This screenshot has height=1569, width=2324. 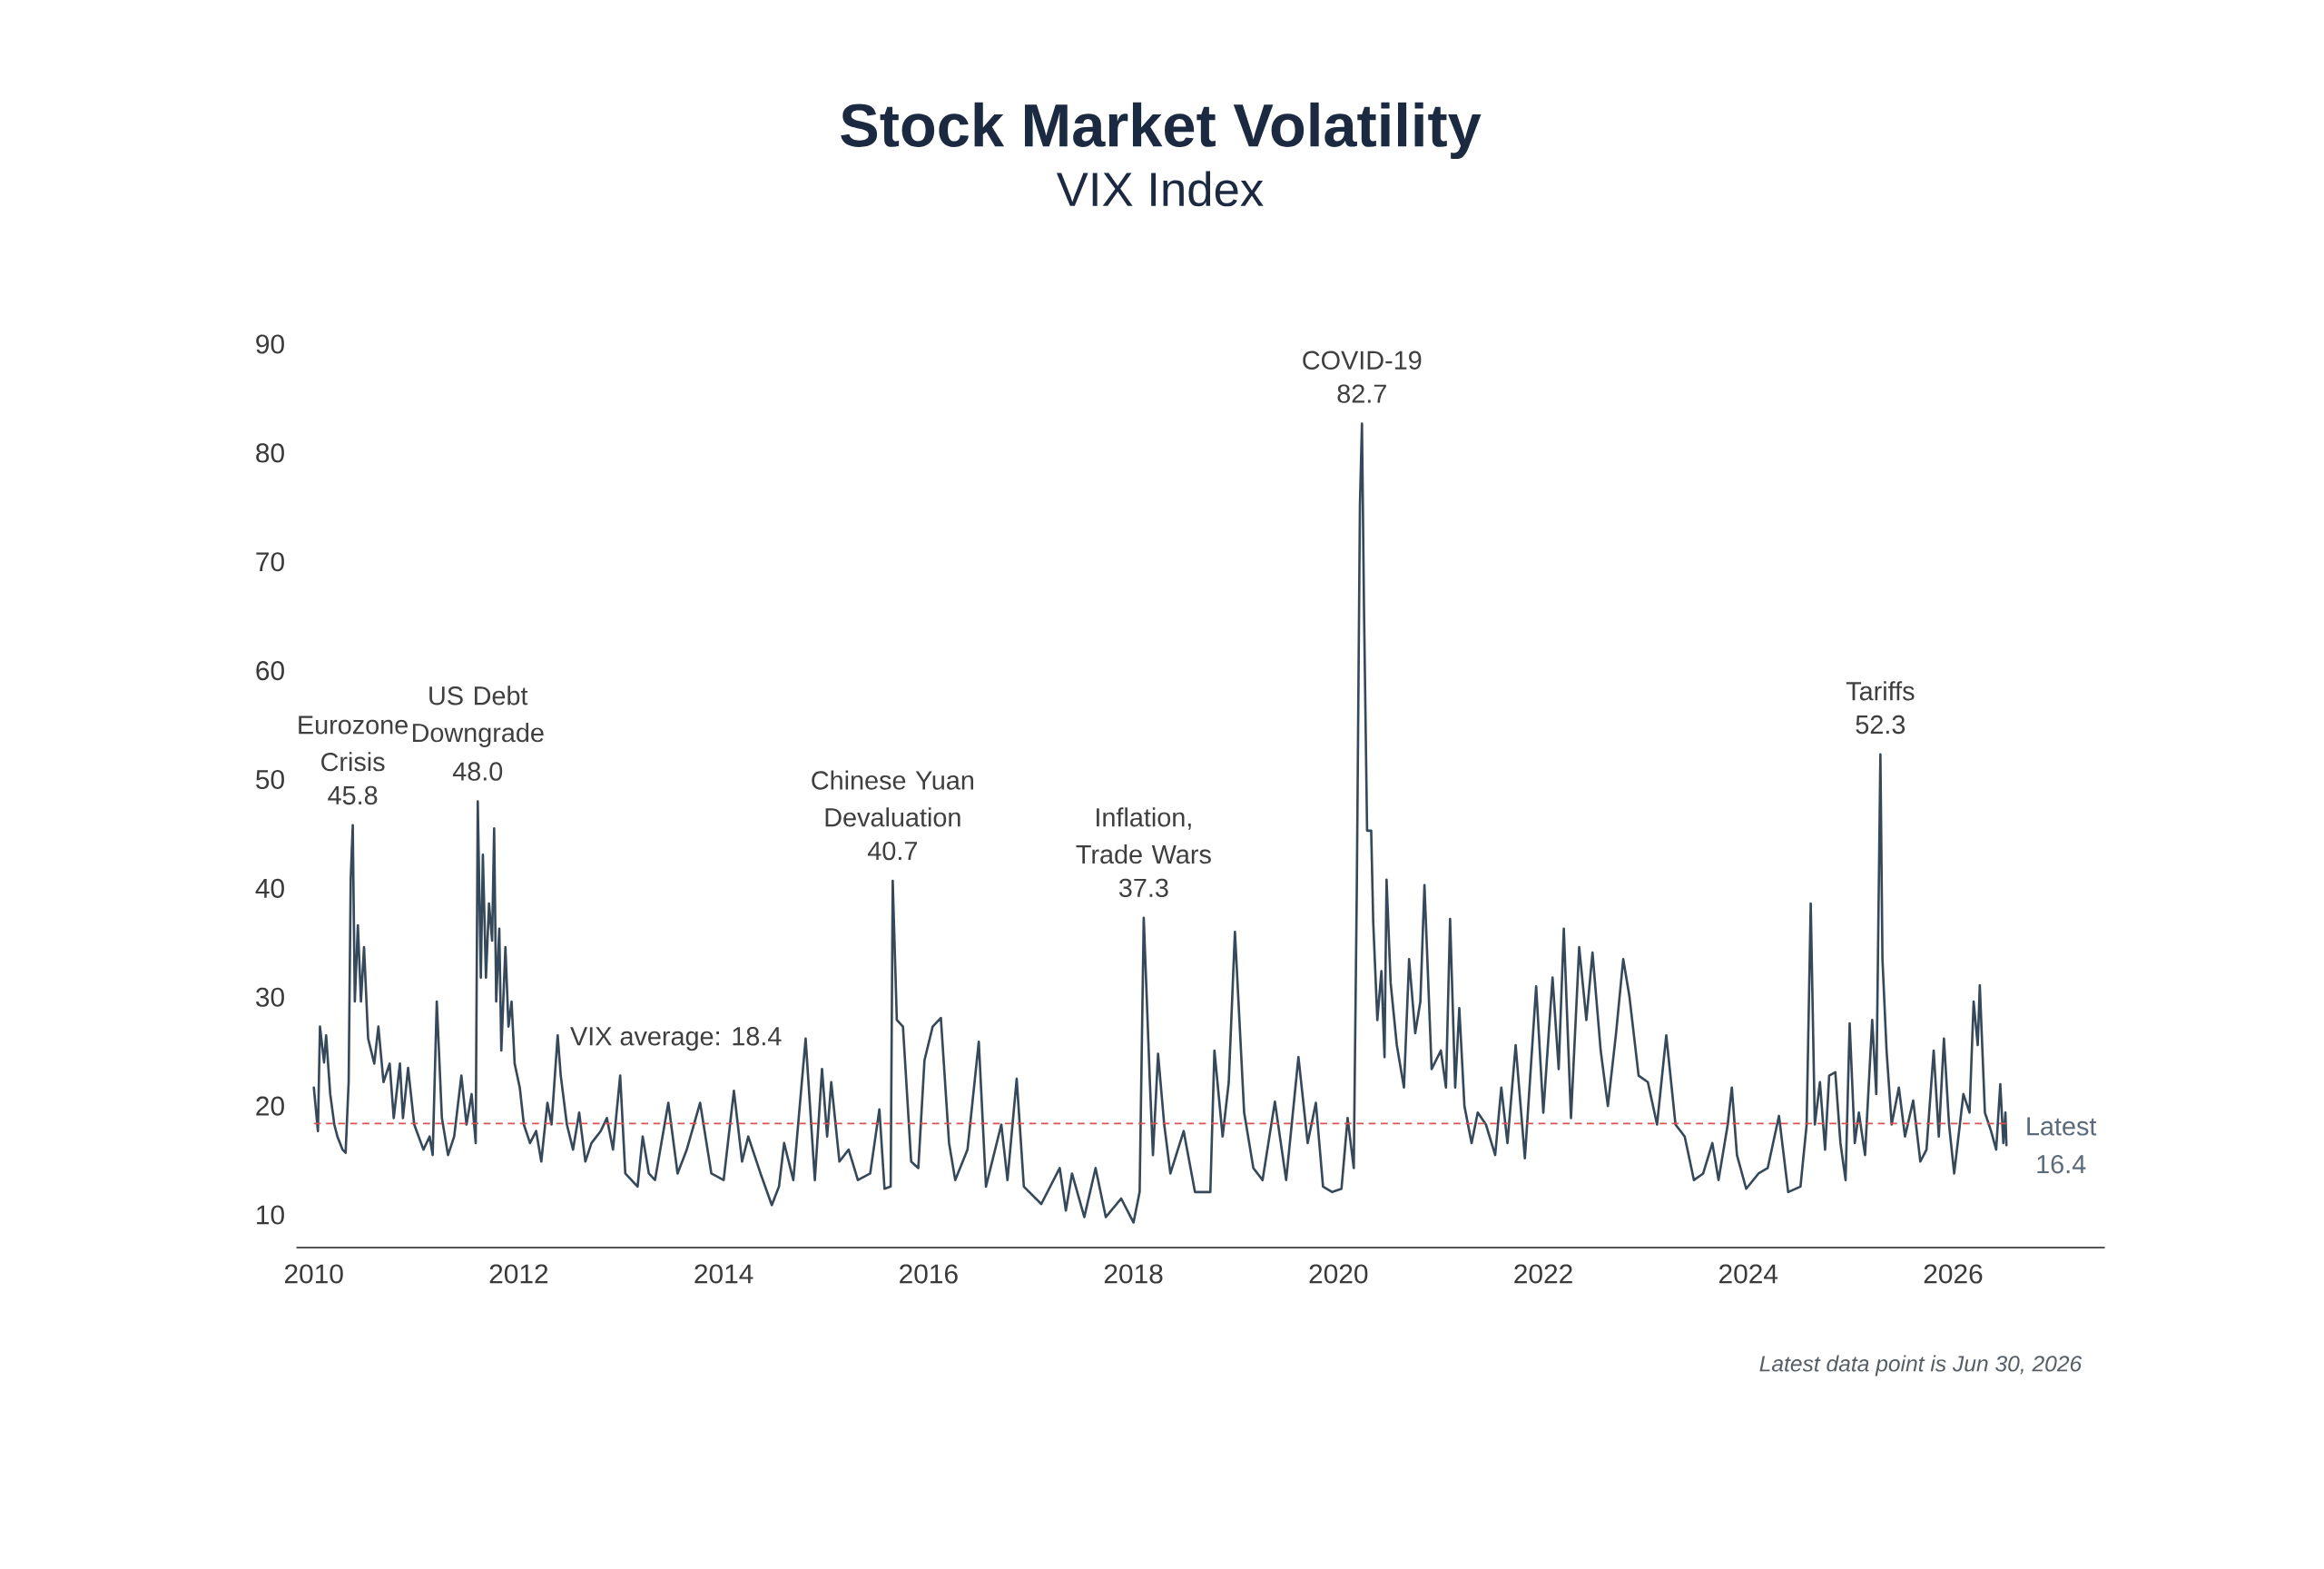 What do you see at coordinates (2061, 1164) in the screenshot?
I see `annotation: 16.4` at bounding box center [2061, 1164].